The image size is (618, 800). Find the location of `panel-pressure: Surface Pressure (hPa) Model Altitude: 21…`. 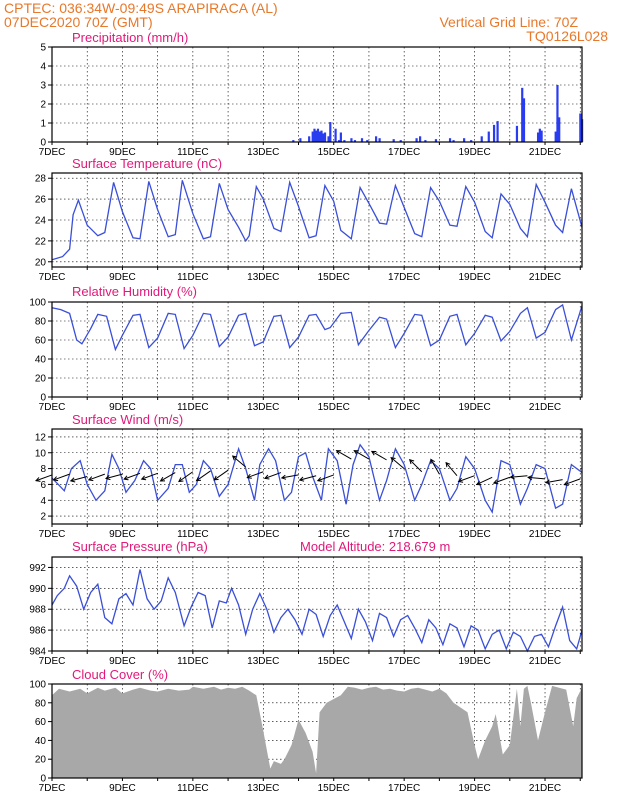

panel-pressure: Surface Pressure (hPa) Model Altitude: 21… is located at coordinates (306, 603).